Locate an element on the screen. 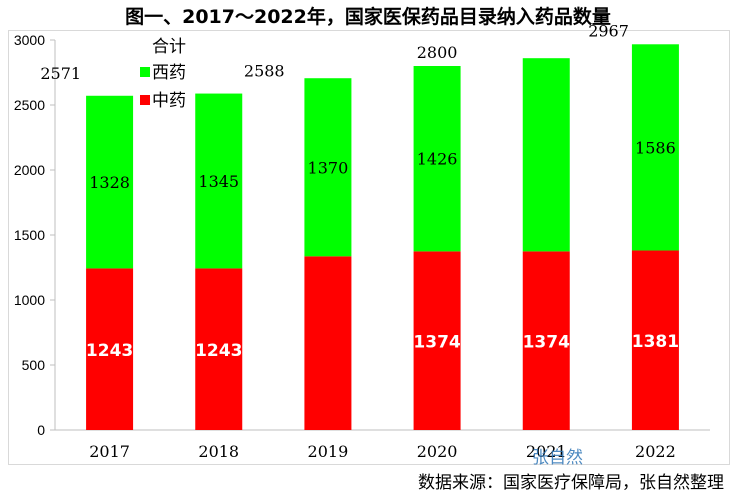  data-label-western: 1370 is located at coordinates (328, 167).